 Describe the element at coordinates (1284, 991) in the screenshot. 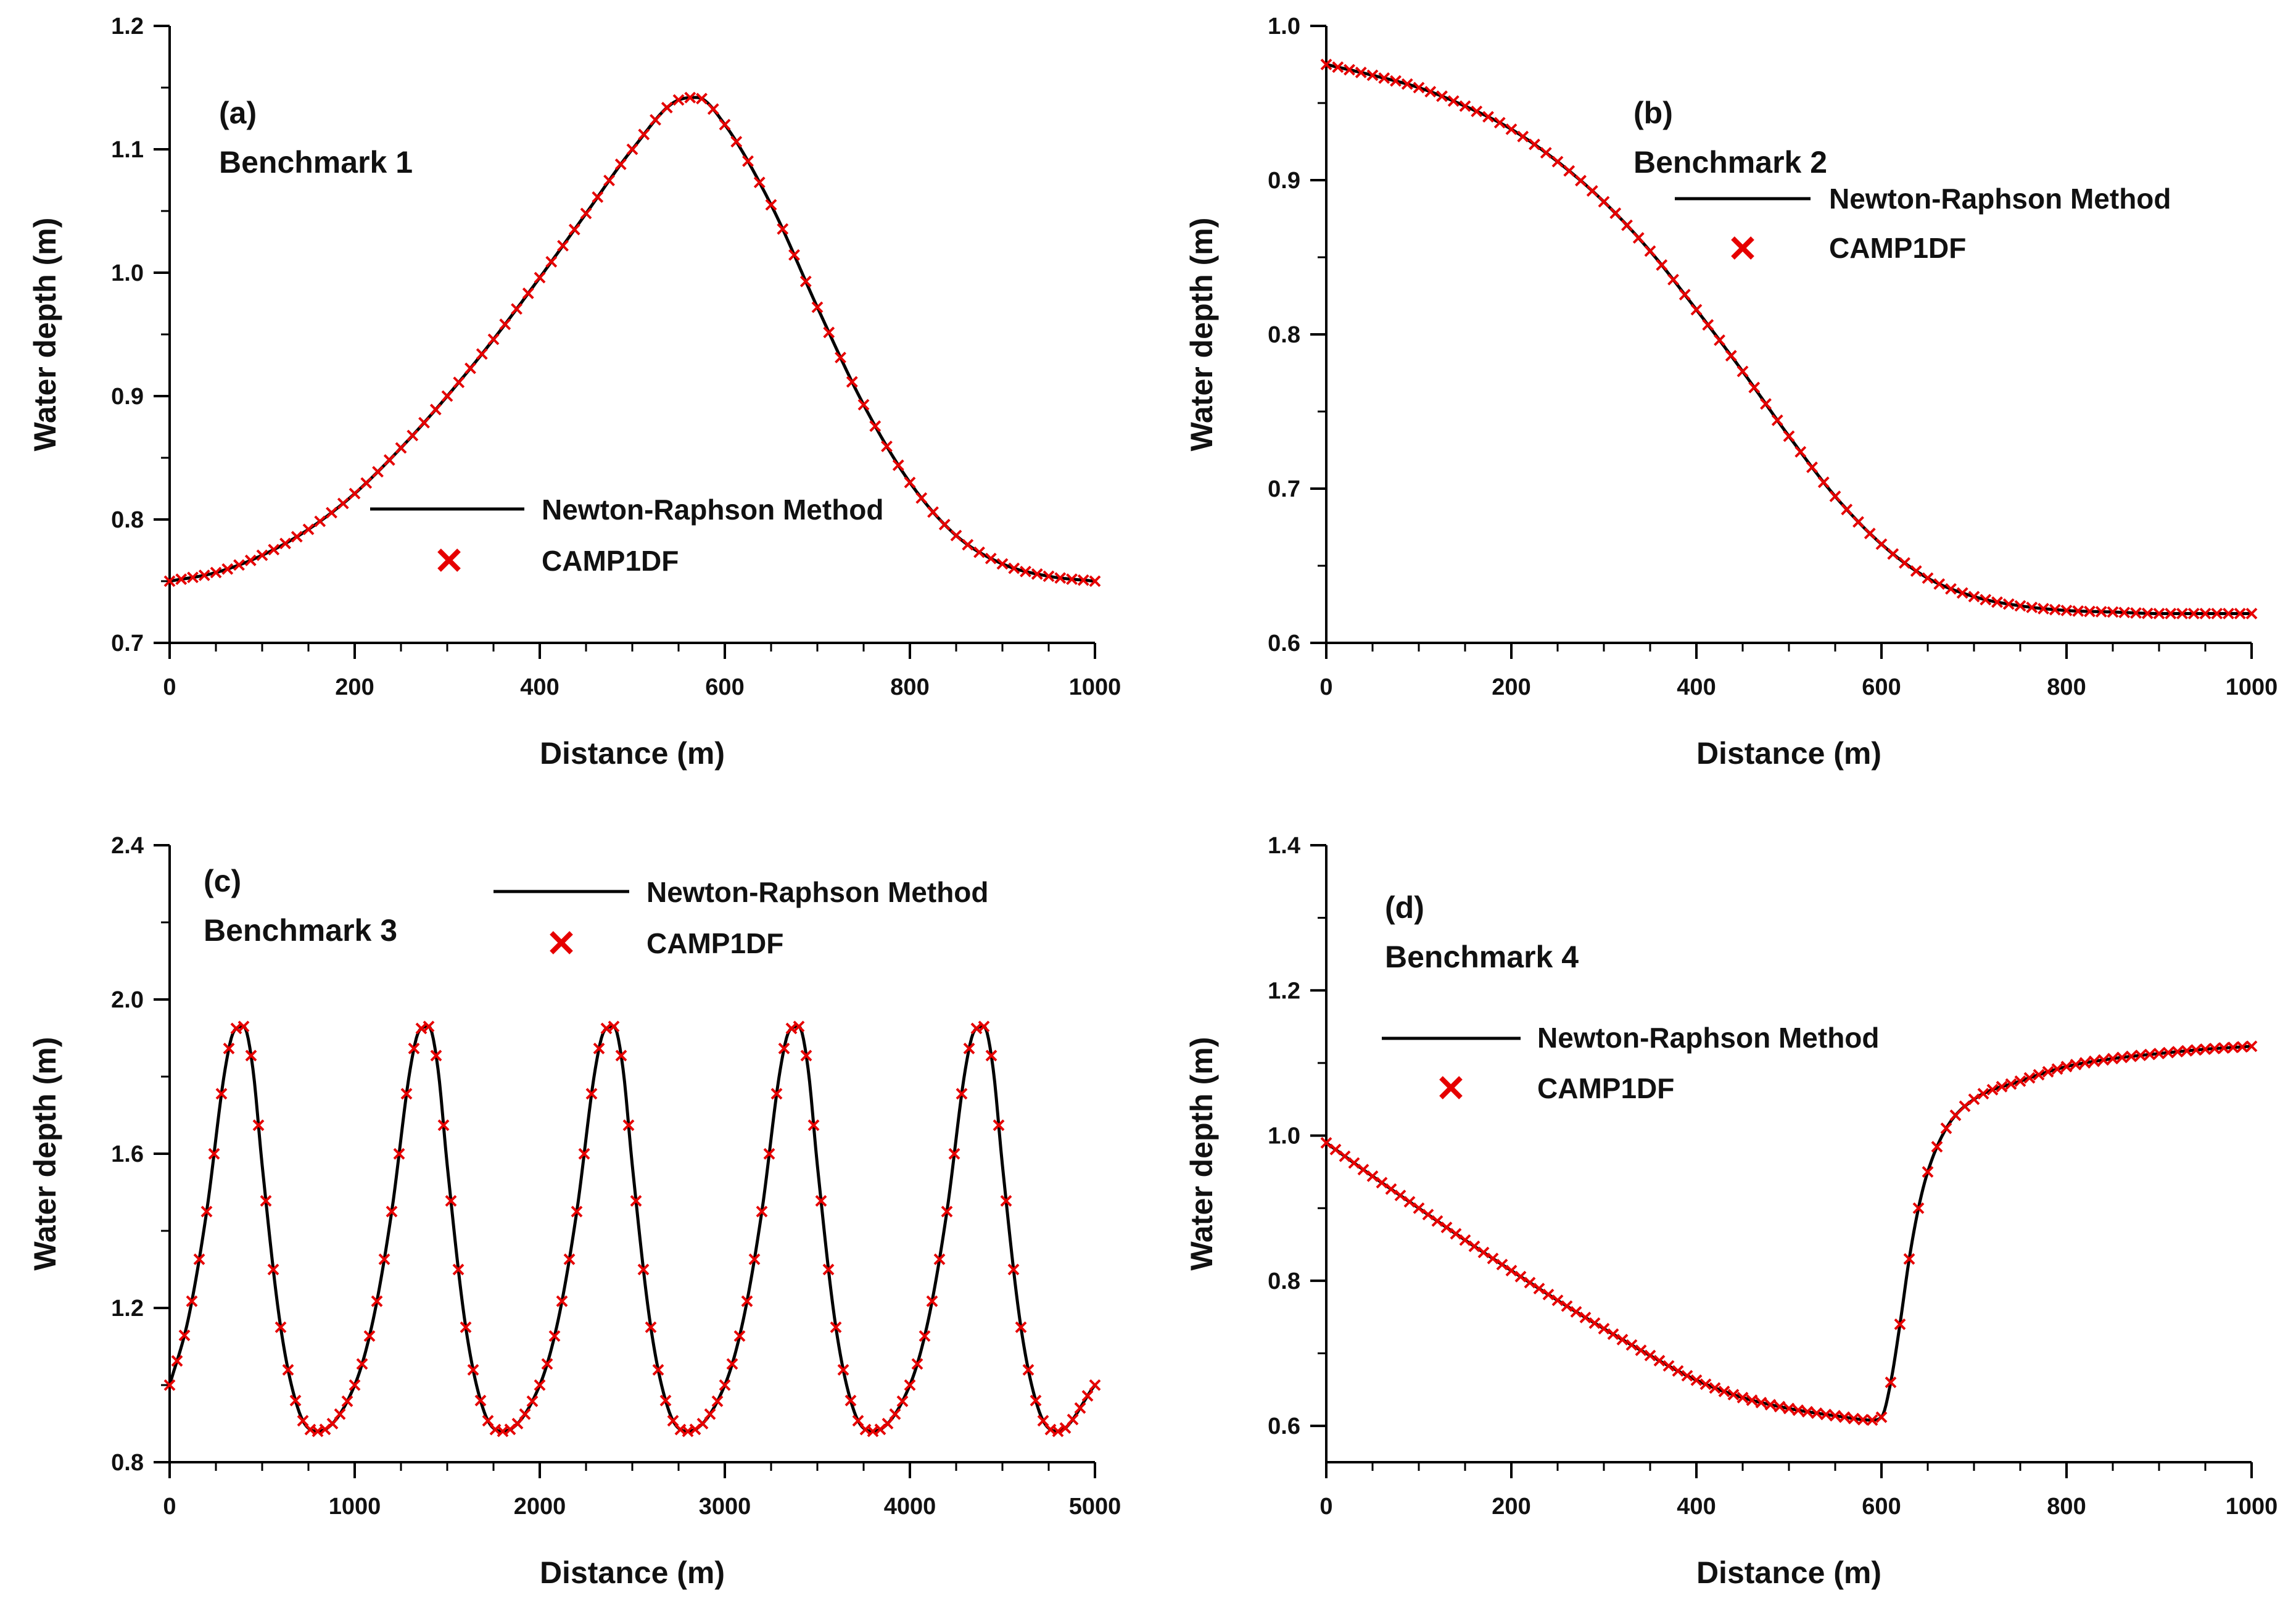

I see `y-tick-label: 1.2` at that location.